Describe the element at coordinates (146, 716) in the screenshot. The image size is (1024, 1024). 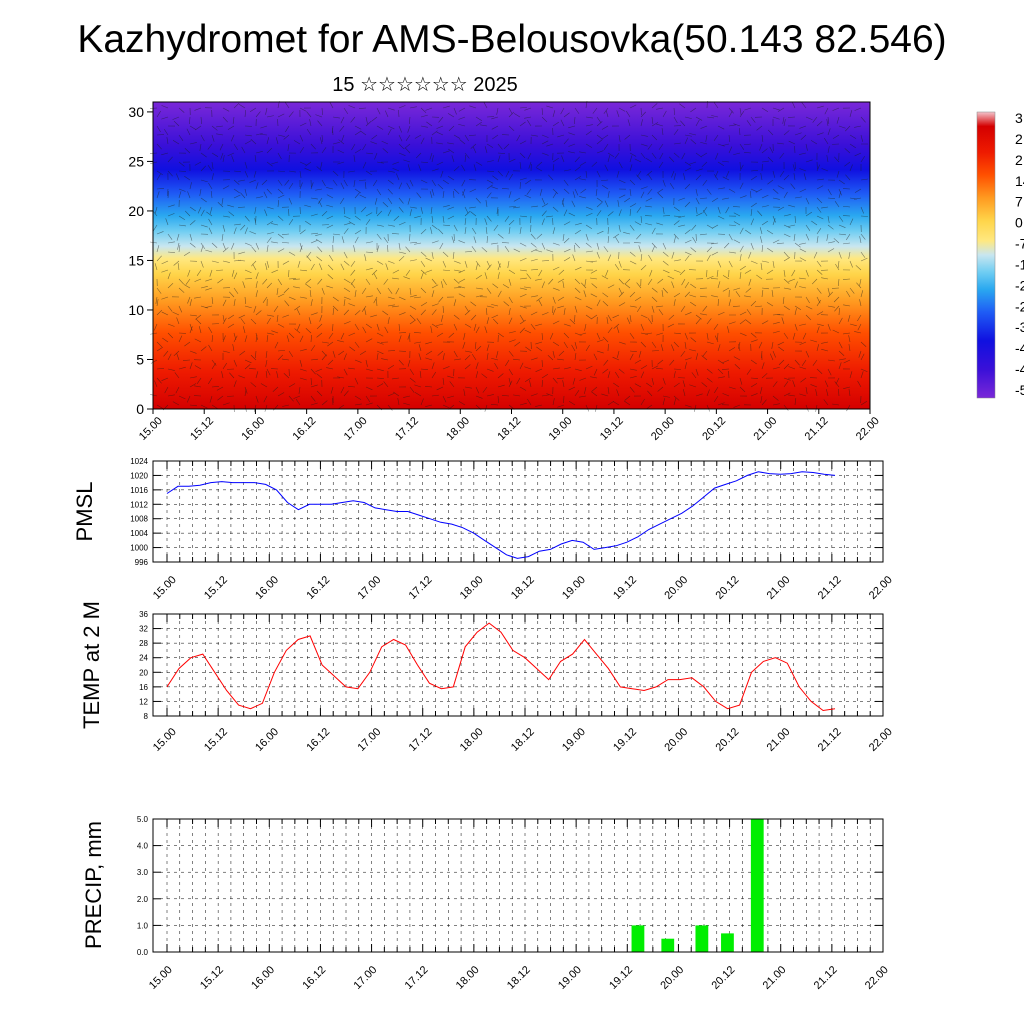
I see `y-tick-label: 8` at that location.